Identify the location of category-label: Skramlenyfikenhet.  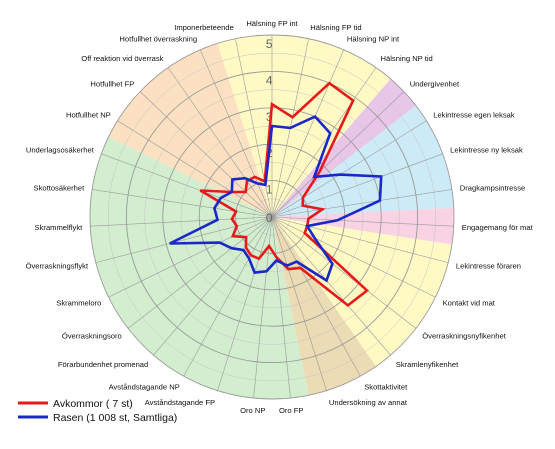
(427, 364).